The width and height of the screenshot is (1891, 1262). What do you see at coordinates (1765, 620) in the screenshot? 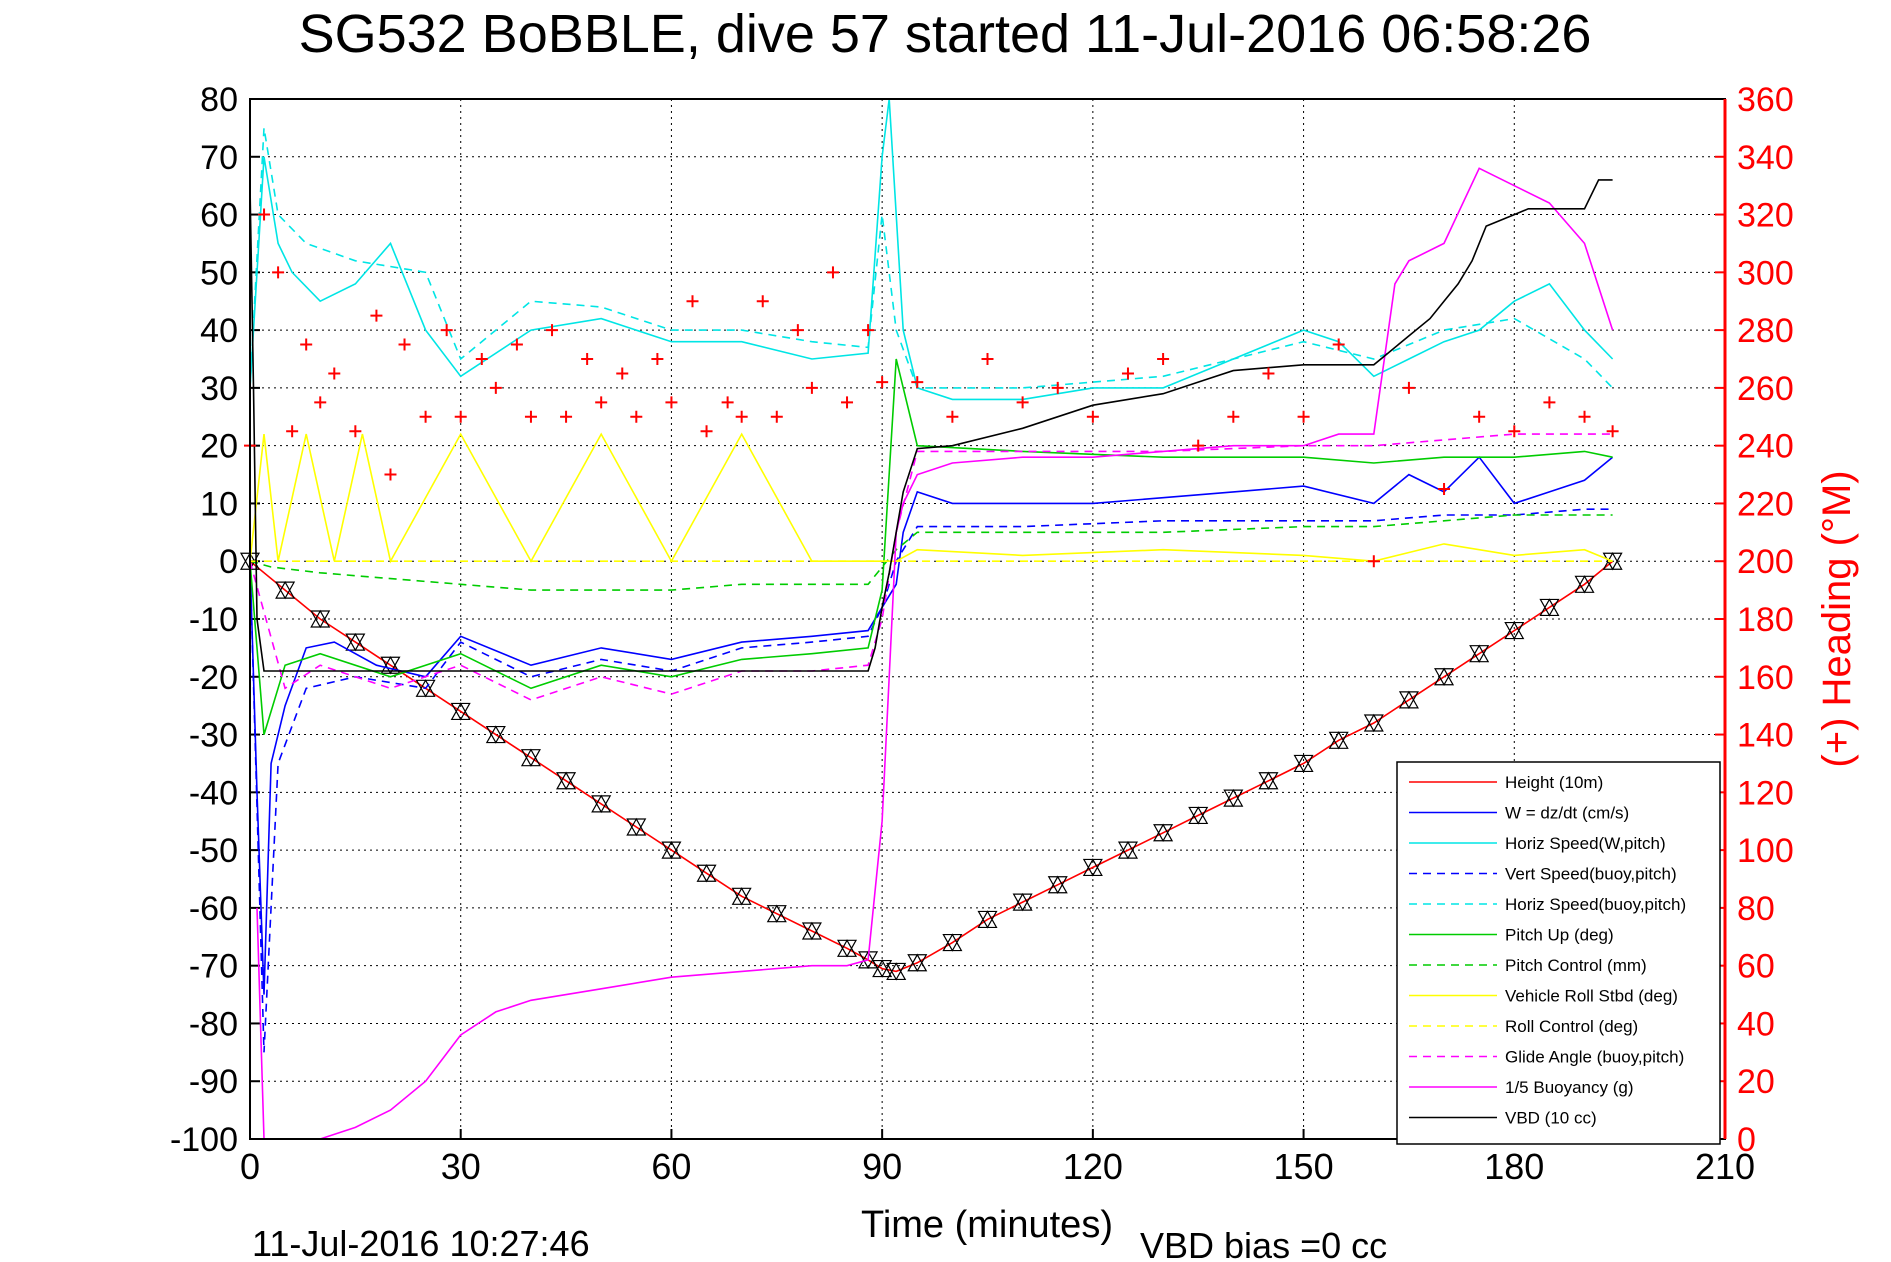
I see `y2-tick-label: 180` at bounding box center [1765, 620].